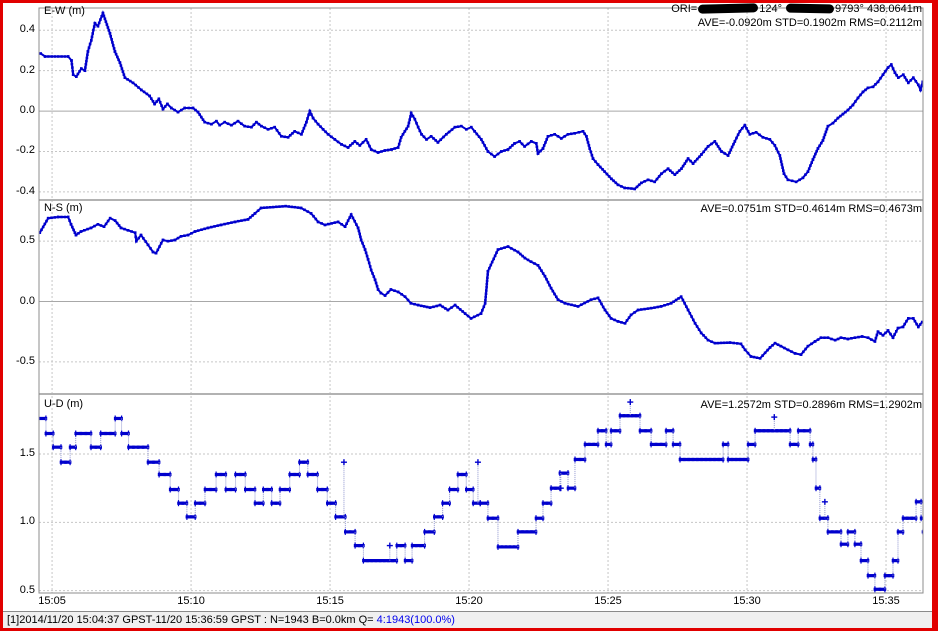 Image resolution: width=938 pixels, height=631 pixels. What do you see at coordinates (809, 23) in the screenshot?
I see `stats-ew: AVE=-0.0920m STD=0.1902m RMS=0.2112m` at bounding box center [809, 23].